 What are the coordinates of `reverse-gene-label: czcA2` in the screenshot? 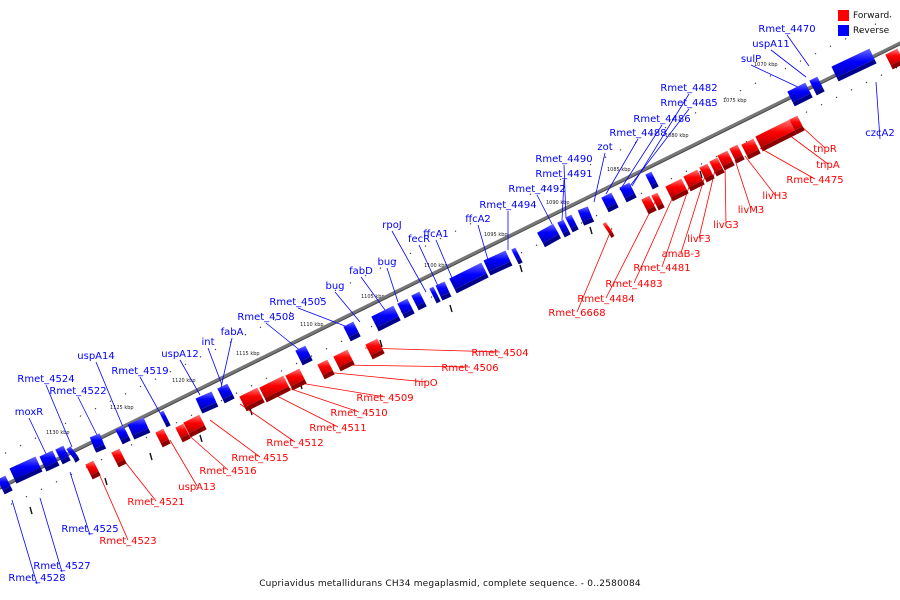 It's located at (879, 133).